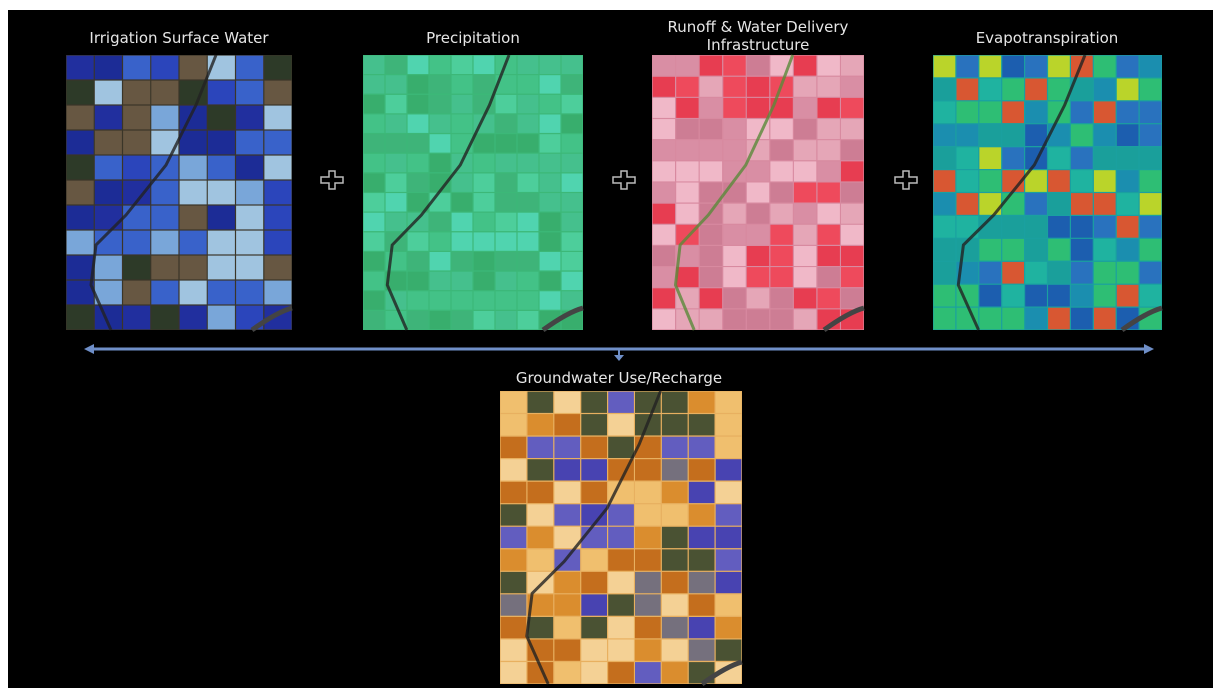 Image resolution: width=1216 pixels, height=688 pixels. Describe the element at coordinates (179, 38) in the screenshot. I see `panel-title: Irrigation Surface Water` at that location.